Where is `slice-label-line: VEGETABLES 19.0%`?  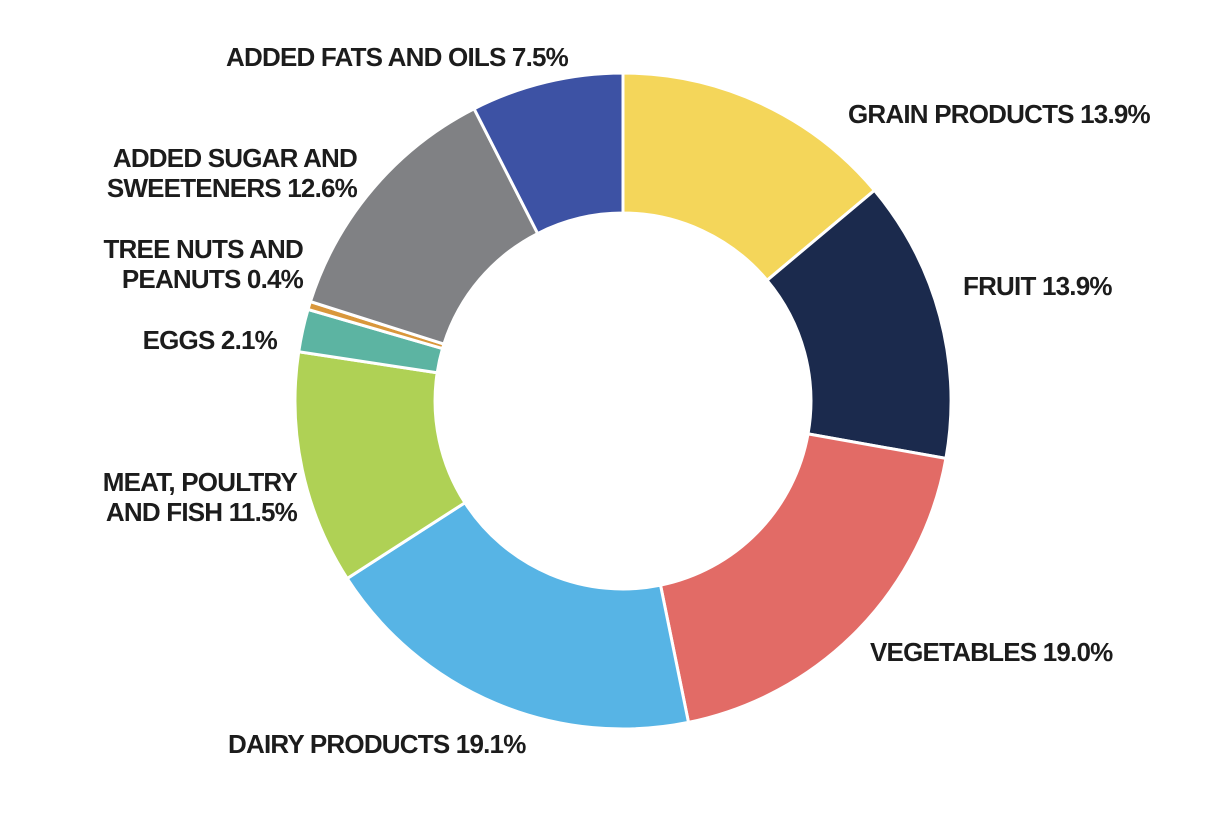 slice-label-line: VEGETABLES 19.0% is located at coordinates (991, 652).